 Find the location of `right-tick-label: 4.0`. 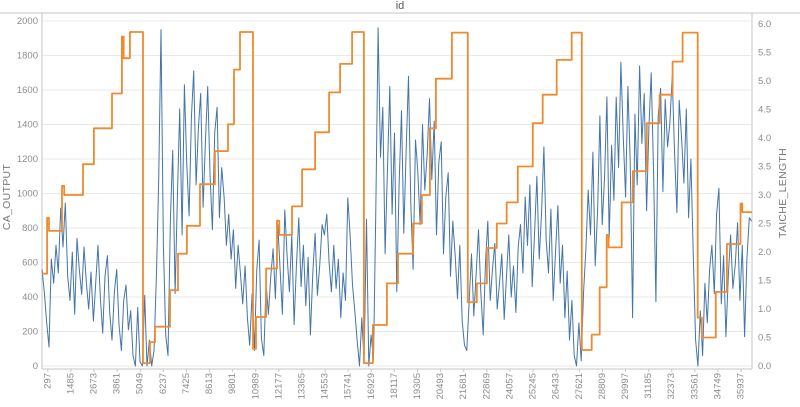

right-tick-label: 4.0 is located at coordinates (764, 138).